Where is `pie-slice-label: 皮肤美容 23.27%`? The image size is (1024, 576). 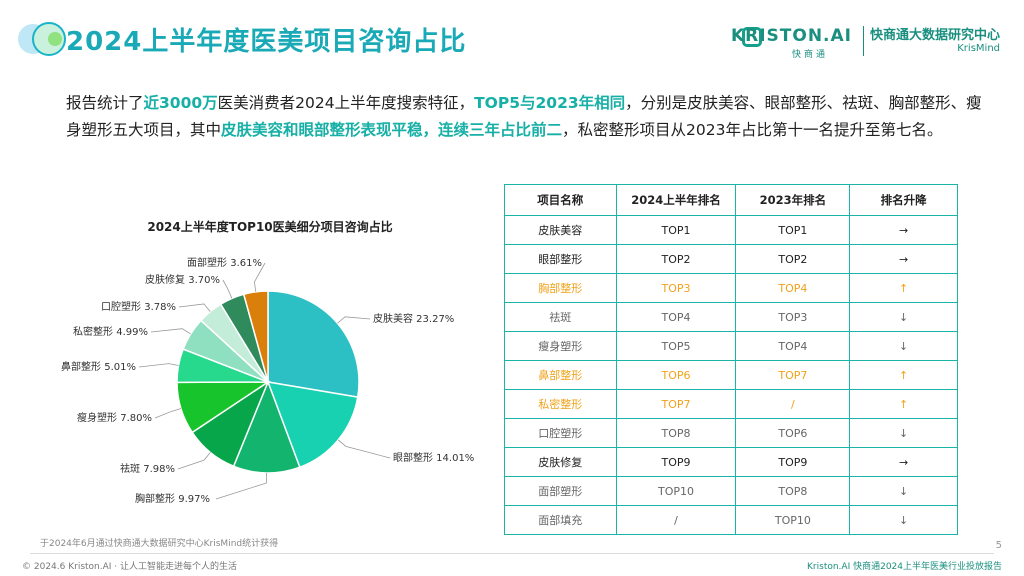
pie-slice-label: 皮肤美容 23.27% is located at coordinates (413, 318).